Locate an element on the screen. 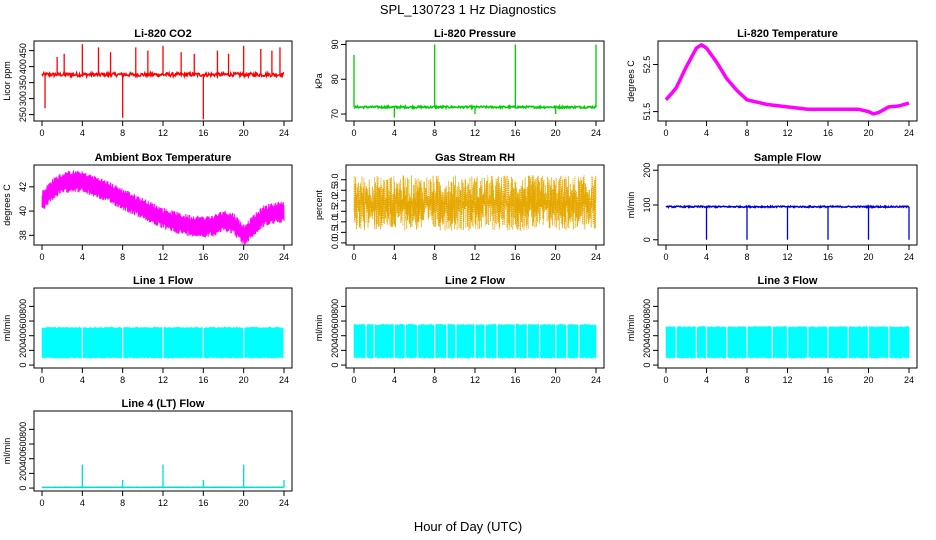 The width and height of the screenshot is (936, 540). panel-ylabel: kPa is located at coordinates (319, 81).